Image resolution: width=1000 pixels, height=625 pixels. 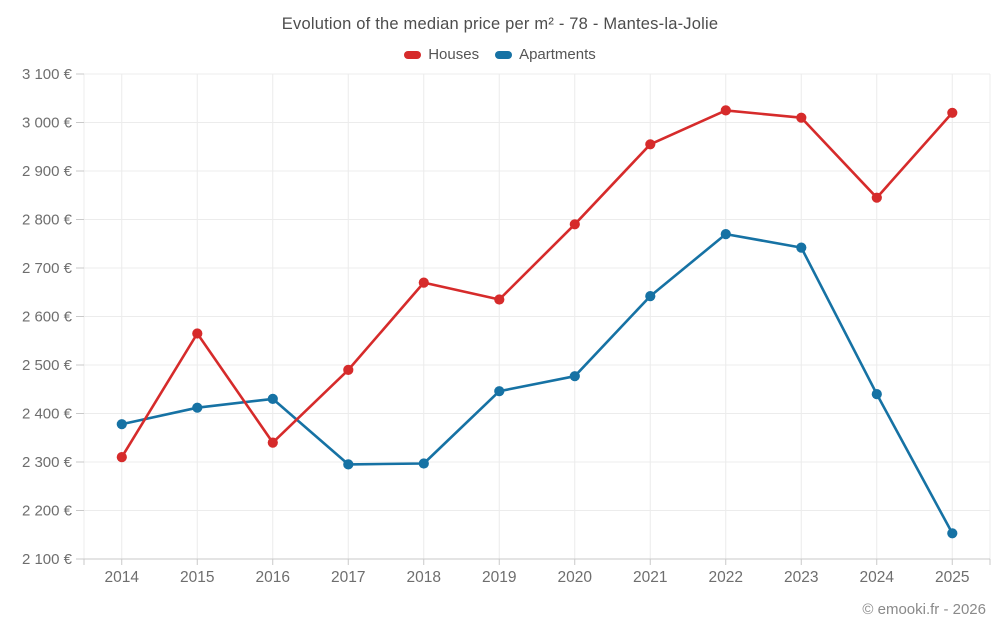 What do you see at coordinates (725, 234) in the screenshot?
I see `apartments-point-2022` at bounding box center [725, 234].